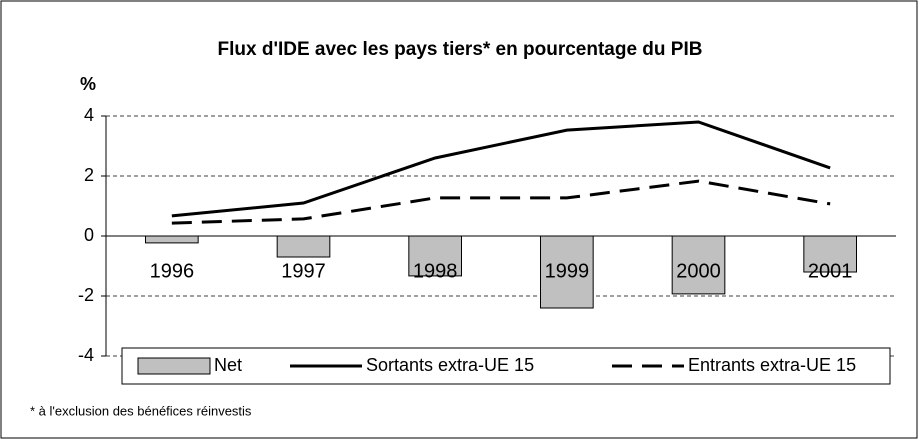  I want to click on y-axis-label: %, so click(88, 84).